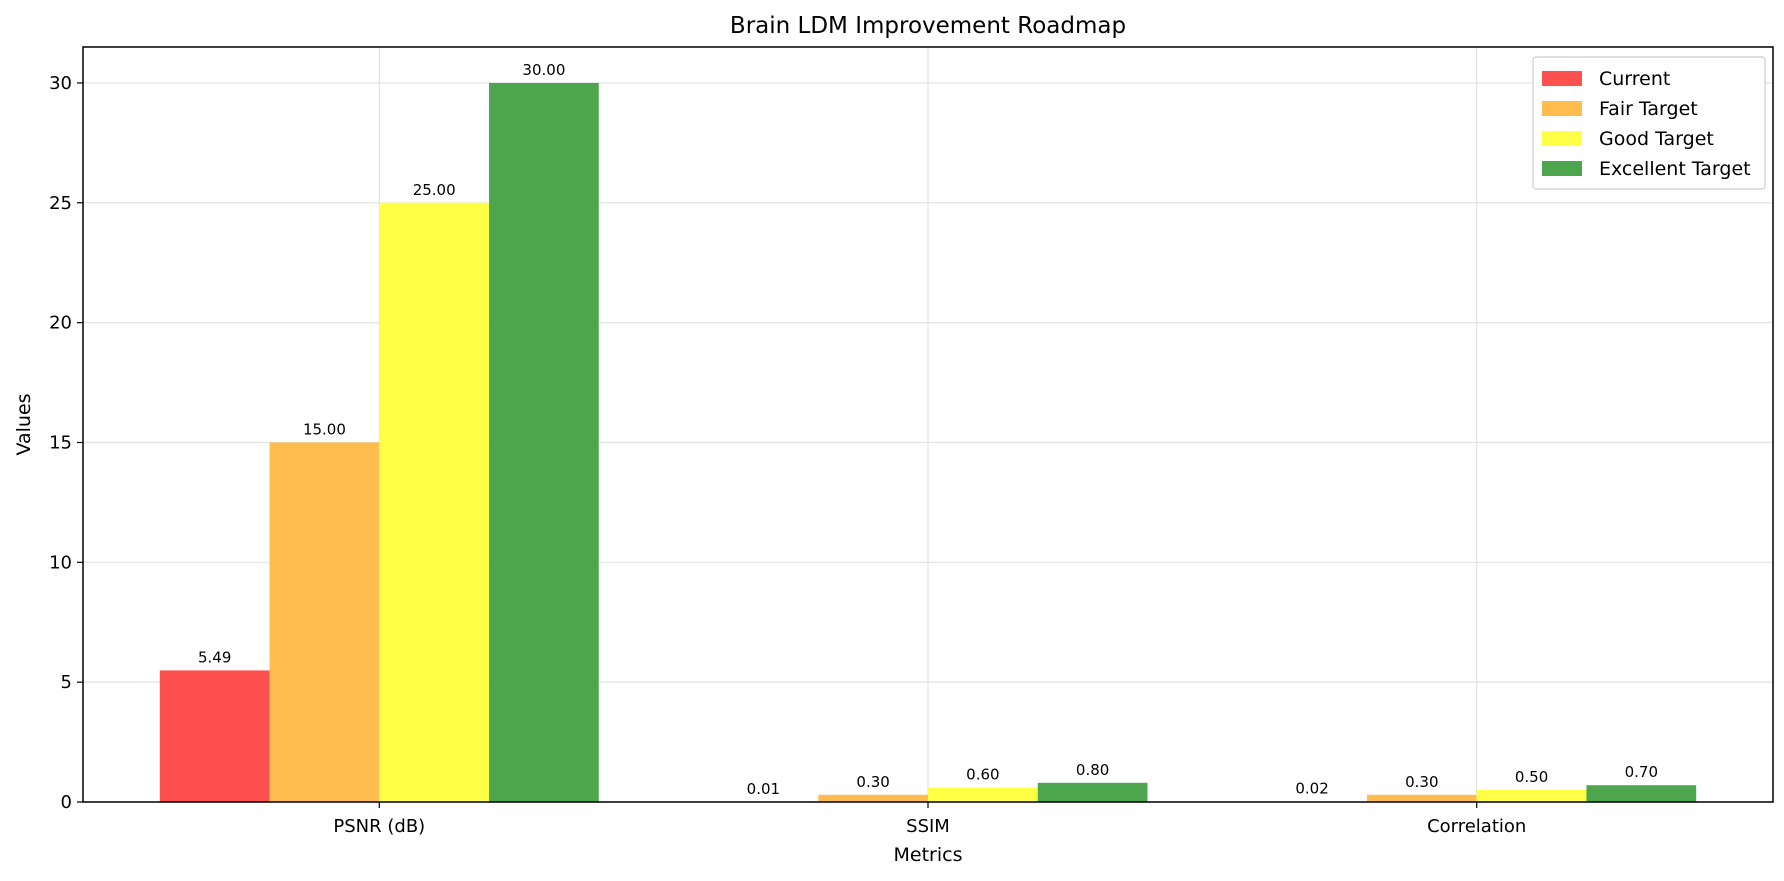  Describe the element at coordinates (1476, 826) in the screenshot. I see `x-tick-label: Correlation` at that location.